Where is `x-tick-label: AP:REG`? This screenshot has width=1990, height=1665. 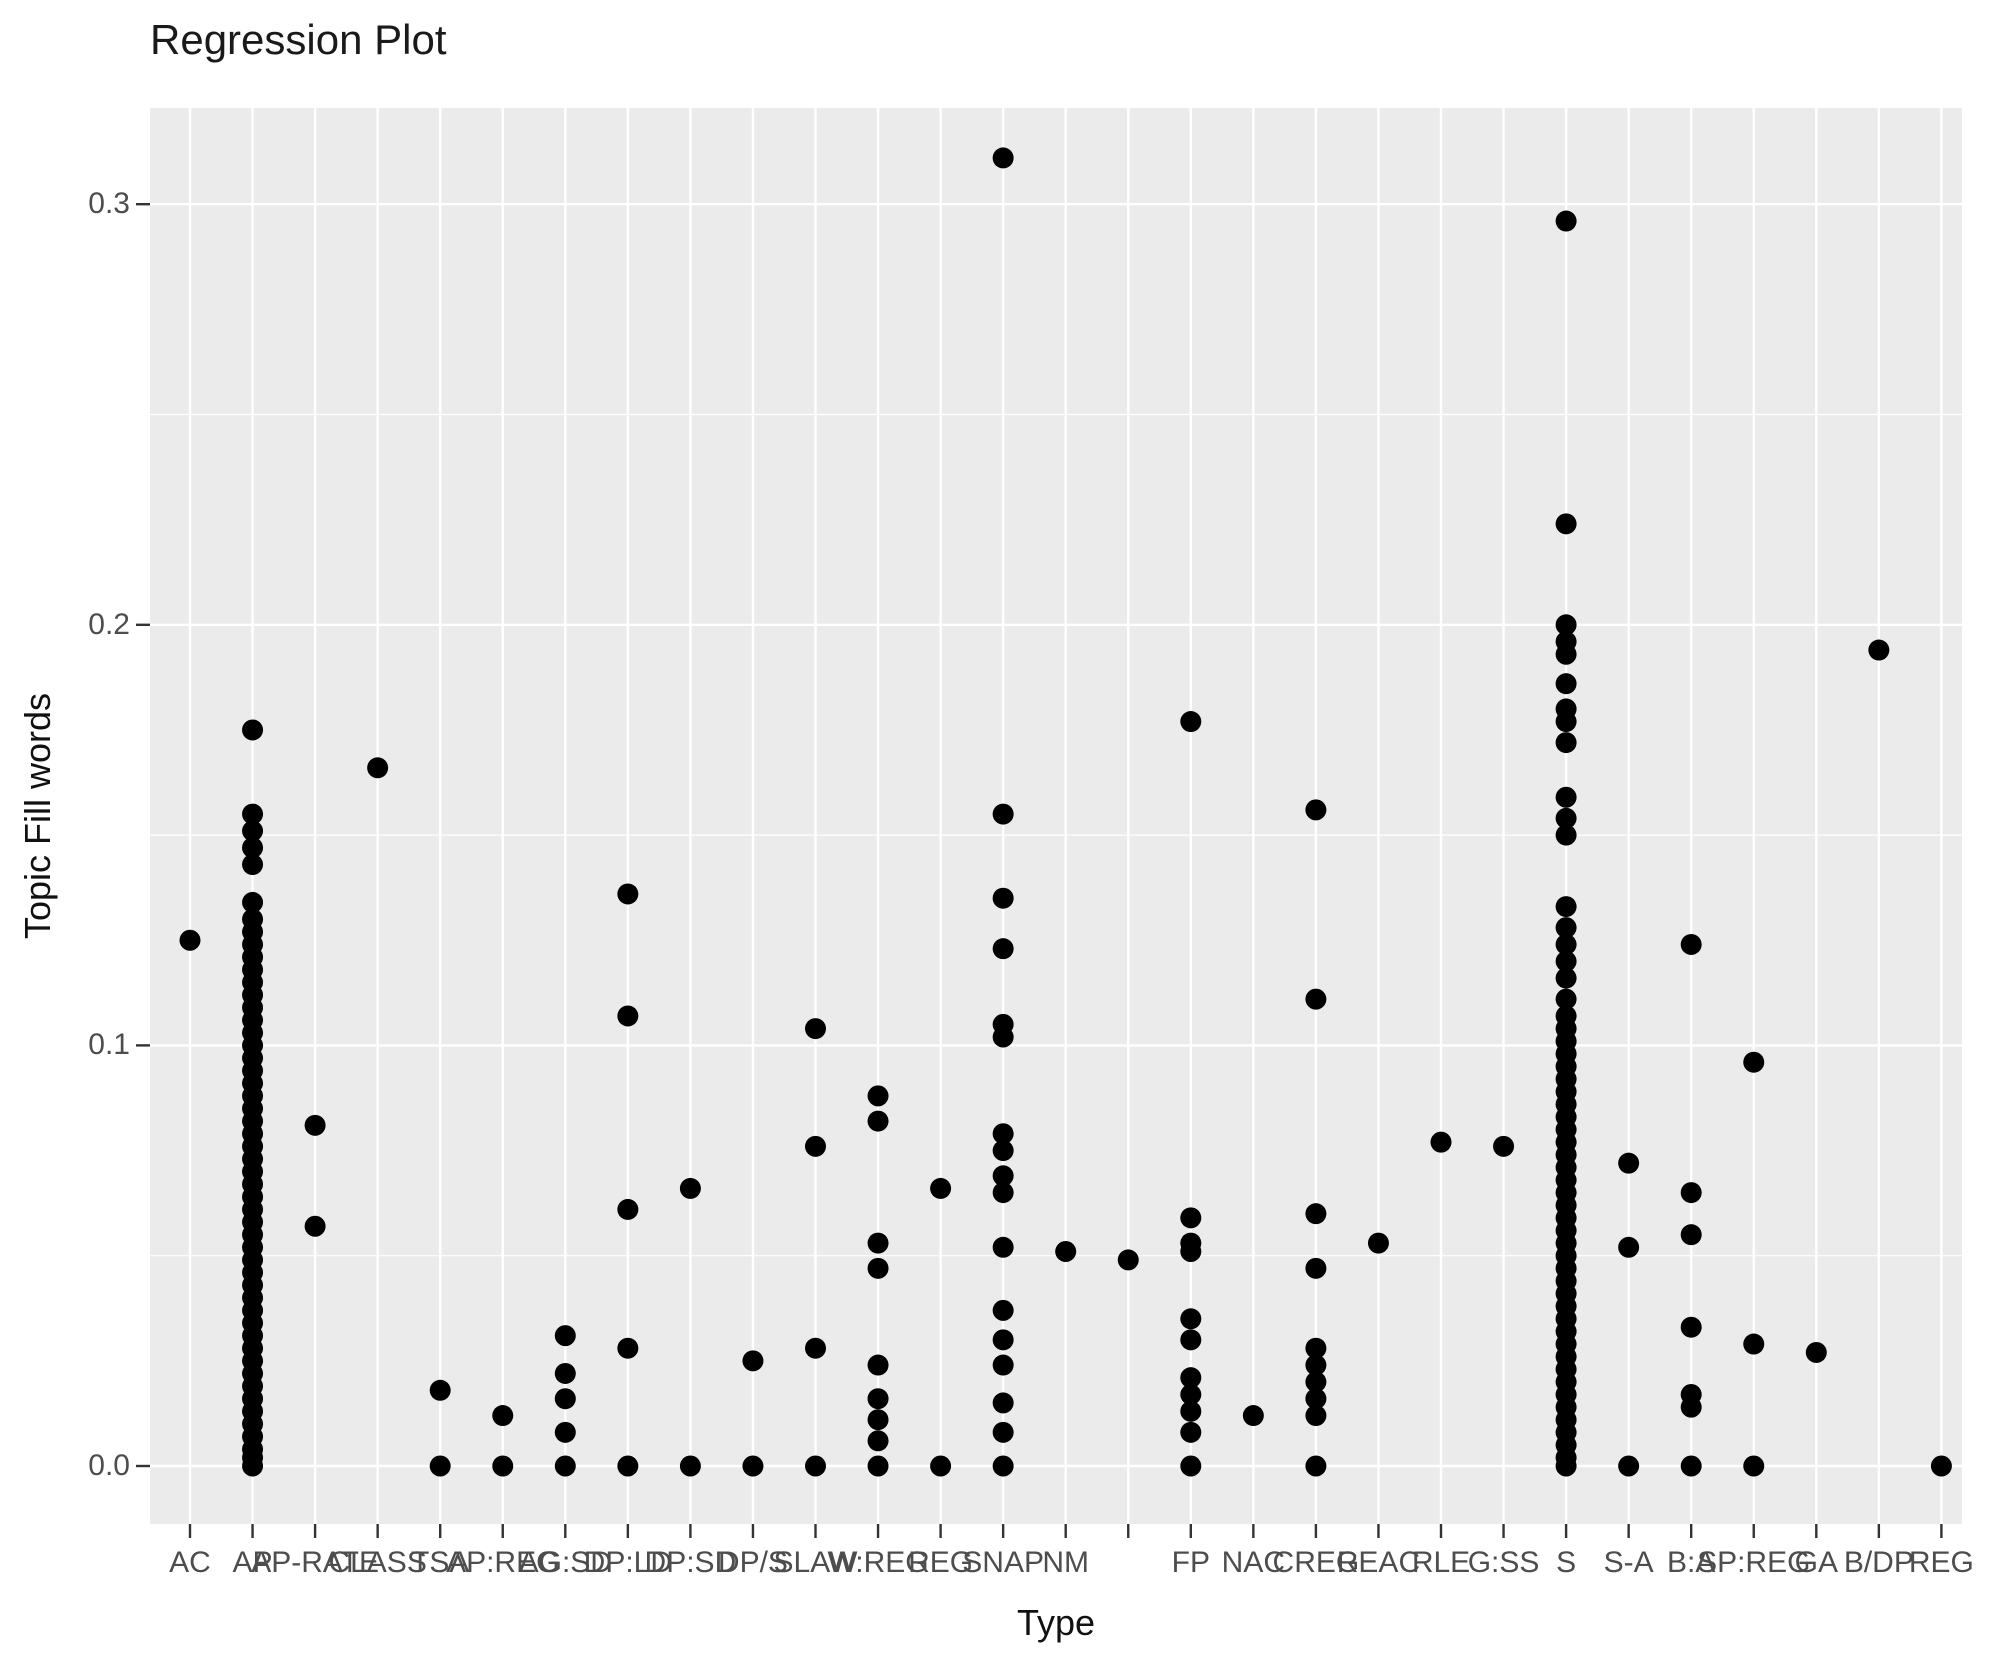 x-tick-label: AP:REG is located at coordinates (503, 1562).